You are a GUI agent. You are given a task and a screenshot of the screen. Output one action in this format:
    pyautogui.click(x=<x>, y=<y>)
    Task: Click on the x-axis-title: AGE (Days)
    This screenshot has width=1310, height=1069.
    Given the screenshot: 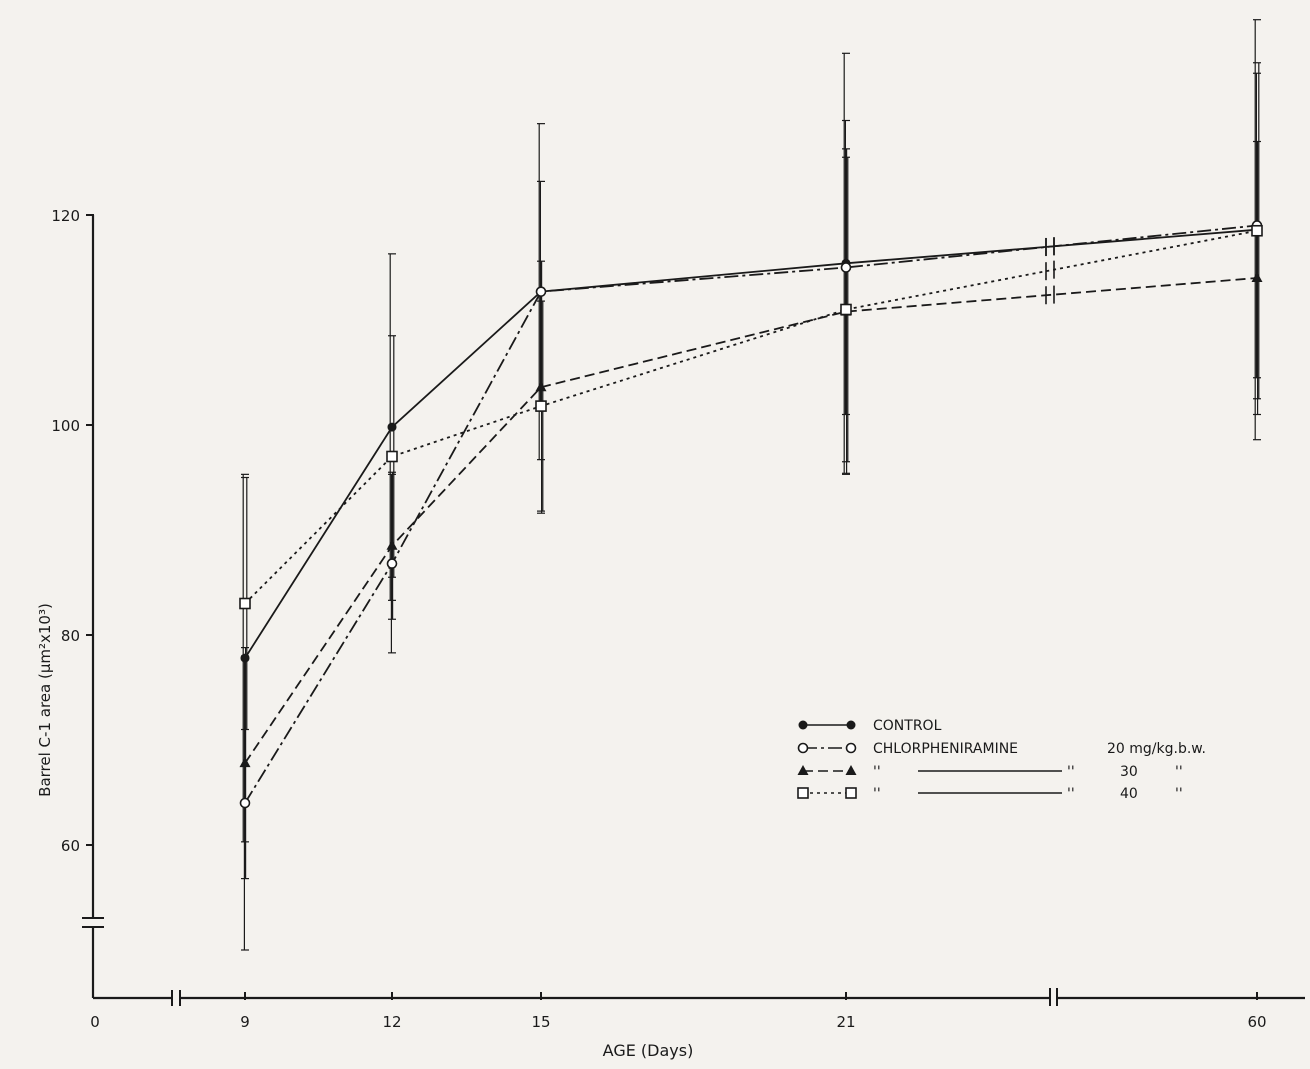 What is the action you would take?
    pyautogui.click(x=648, y=1050)
    